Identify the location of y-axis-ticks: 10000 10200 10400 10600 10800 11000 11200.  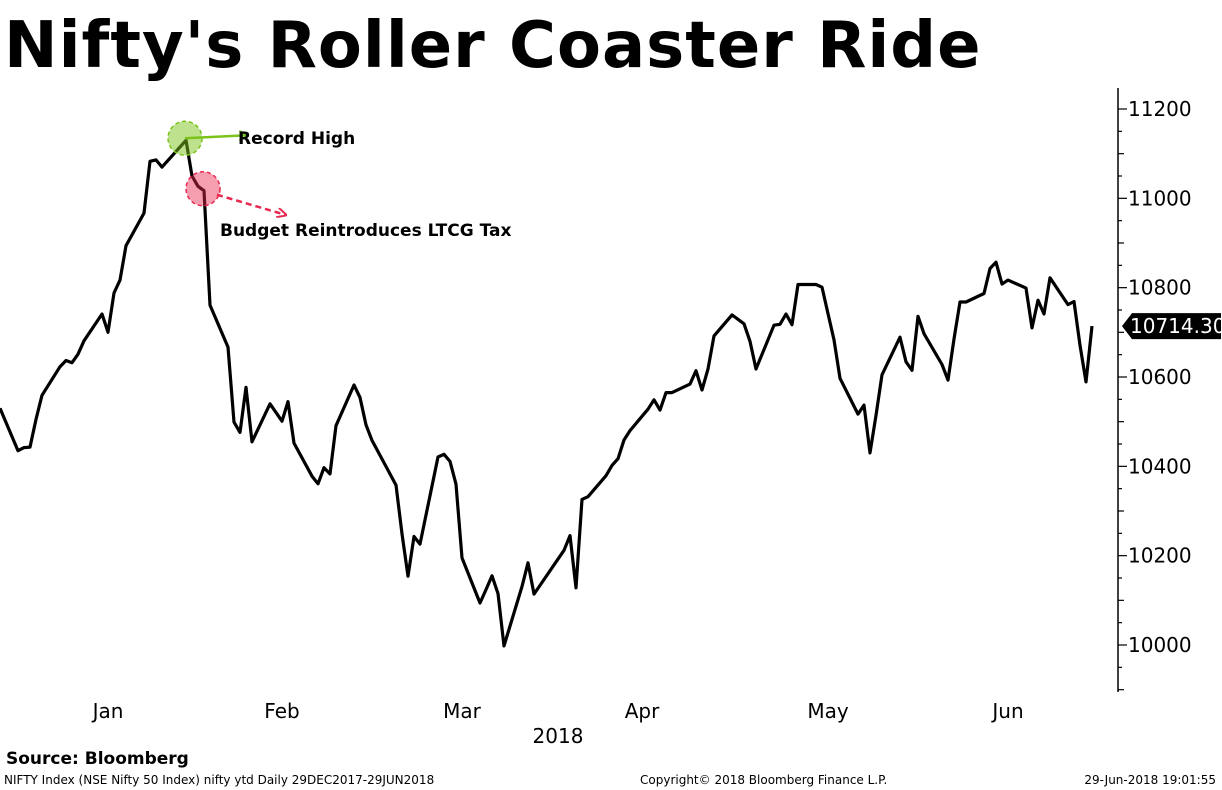
(1155, 394).